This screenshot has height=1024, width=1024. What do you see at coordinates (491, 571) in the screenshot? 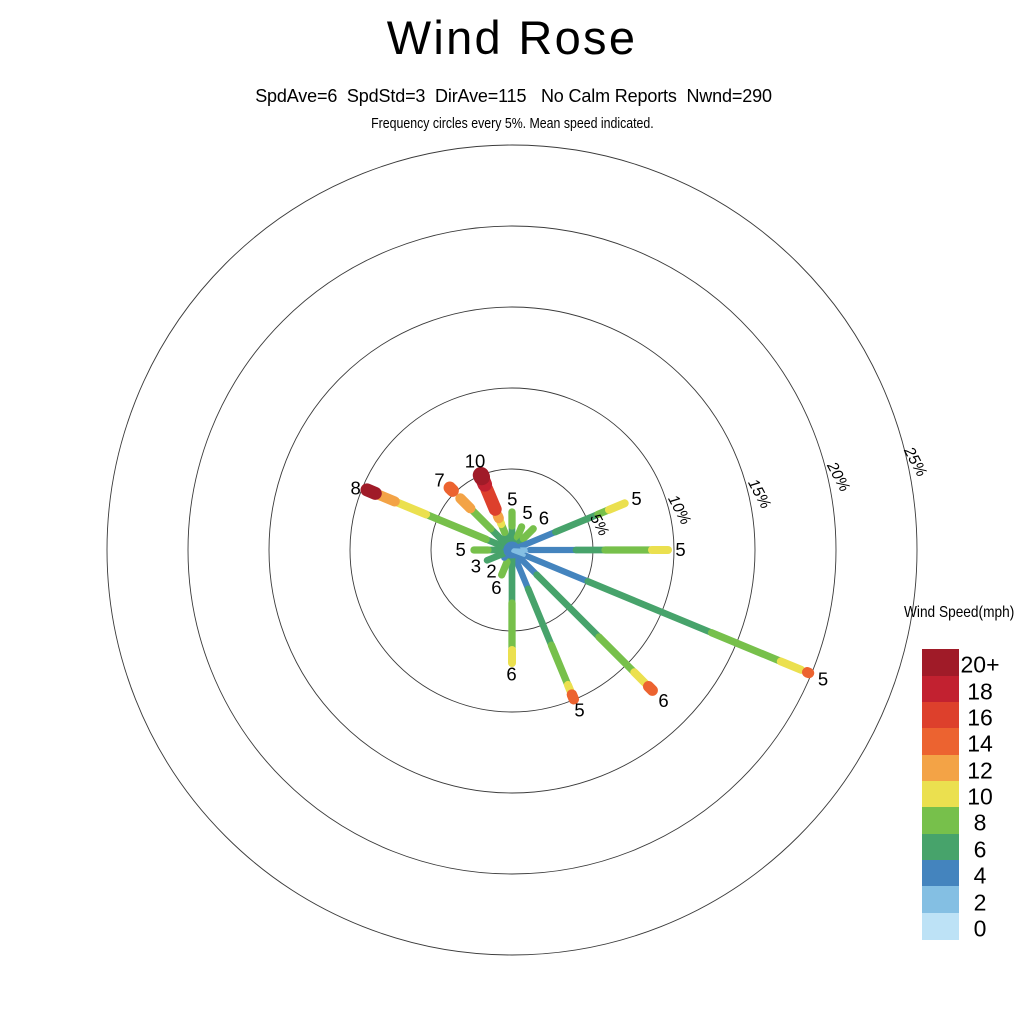
I see `svg-text: 2` at bounding box center [491, 571].